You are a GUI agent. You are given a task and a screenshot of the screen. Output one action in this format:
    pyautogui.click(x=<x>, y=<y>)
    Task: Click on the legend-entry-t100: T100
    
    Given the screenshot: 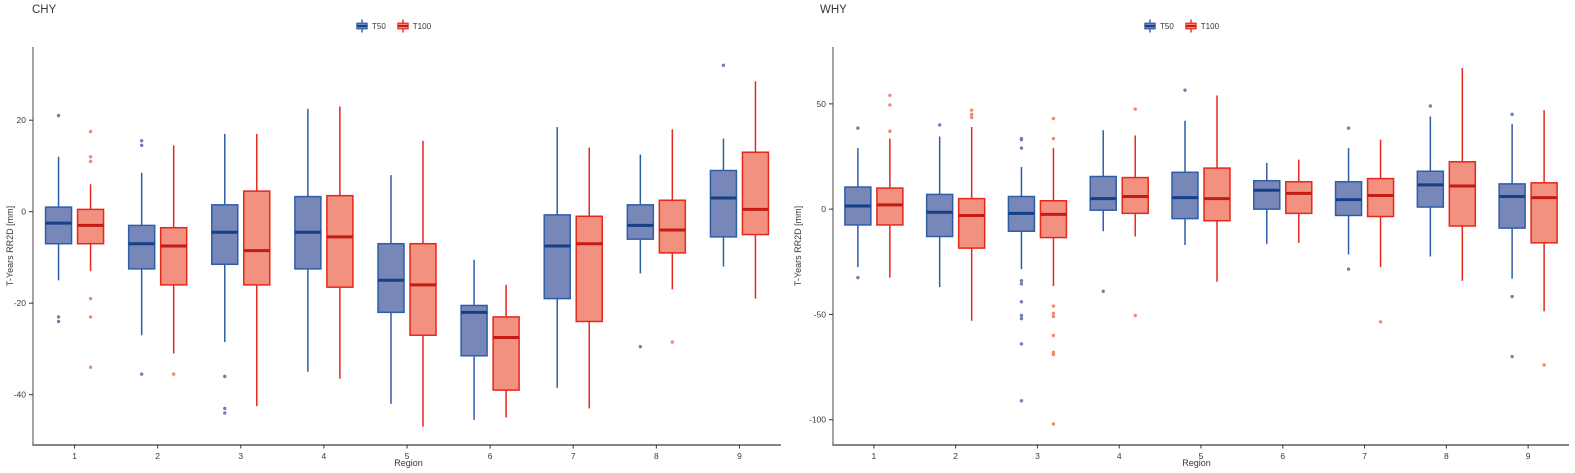 What is the action you would take?
    pyautogui.click(x=414, y=26)
    